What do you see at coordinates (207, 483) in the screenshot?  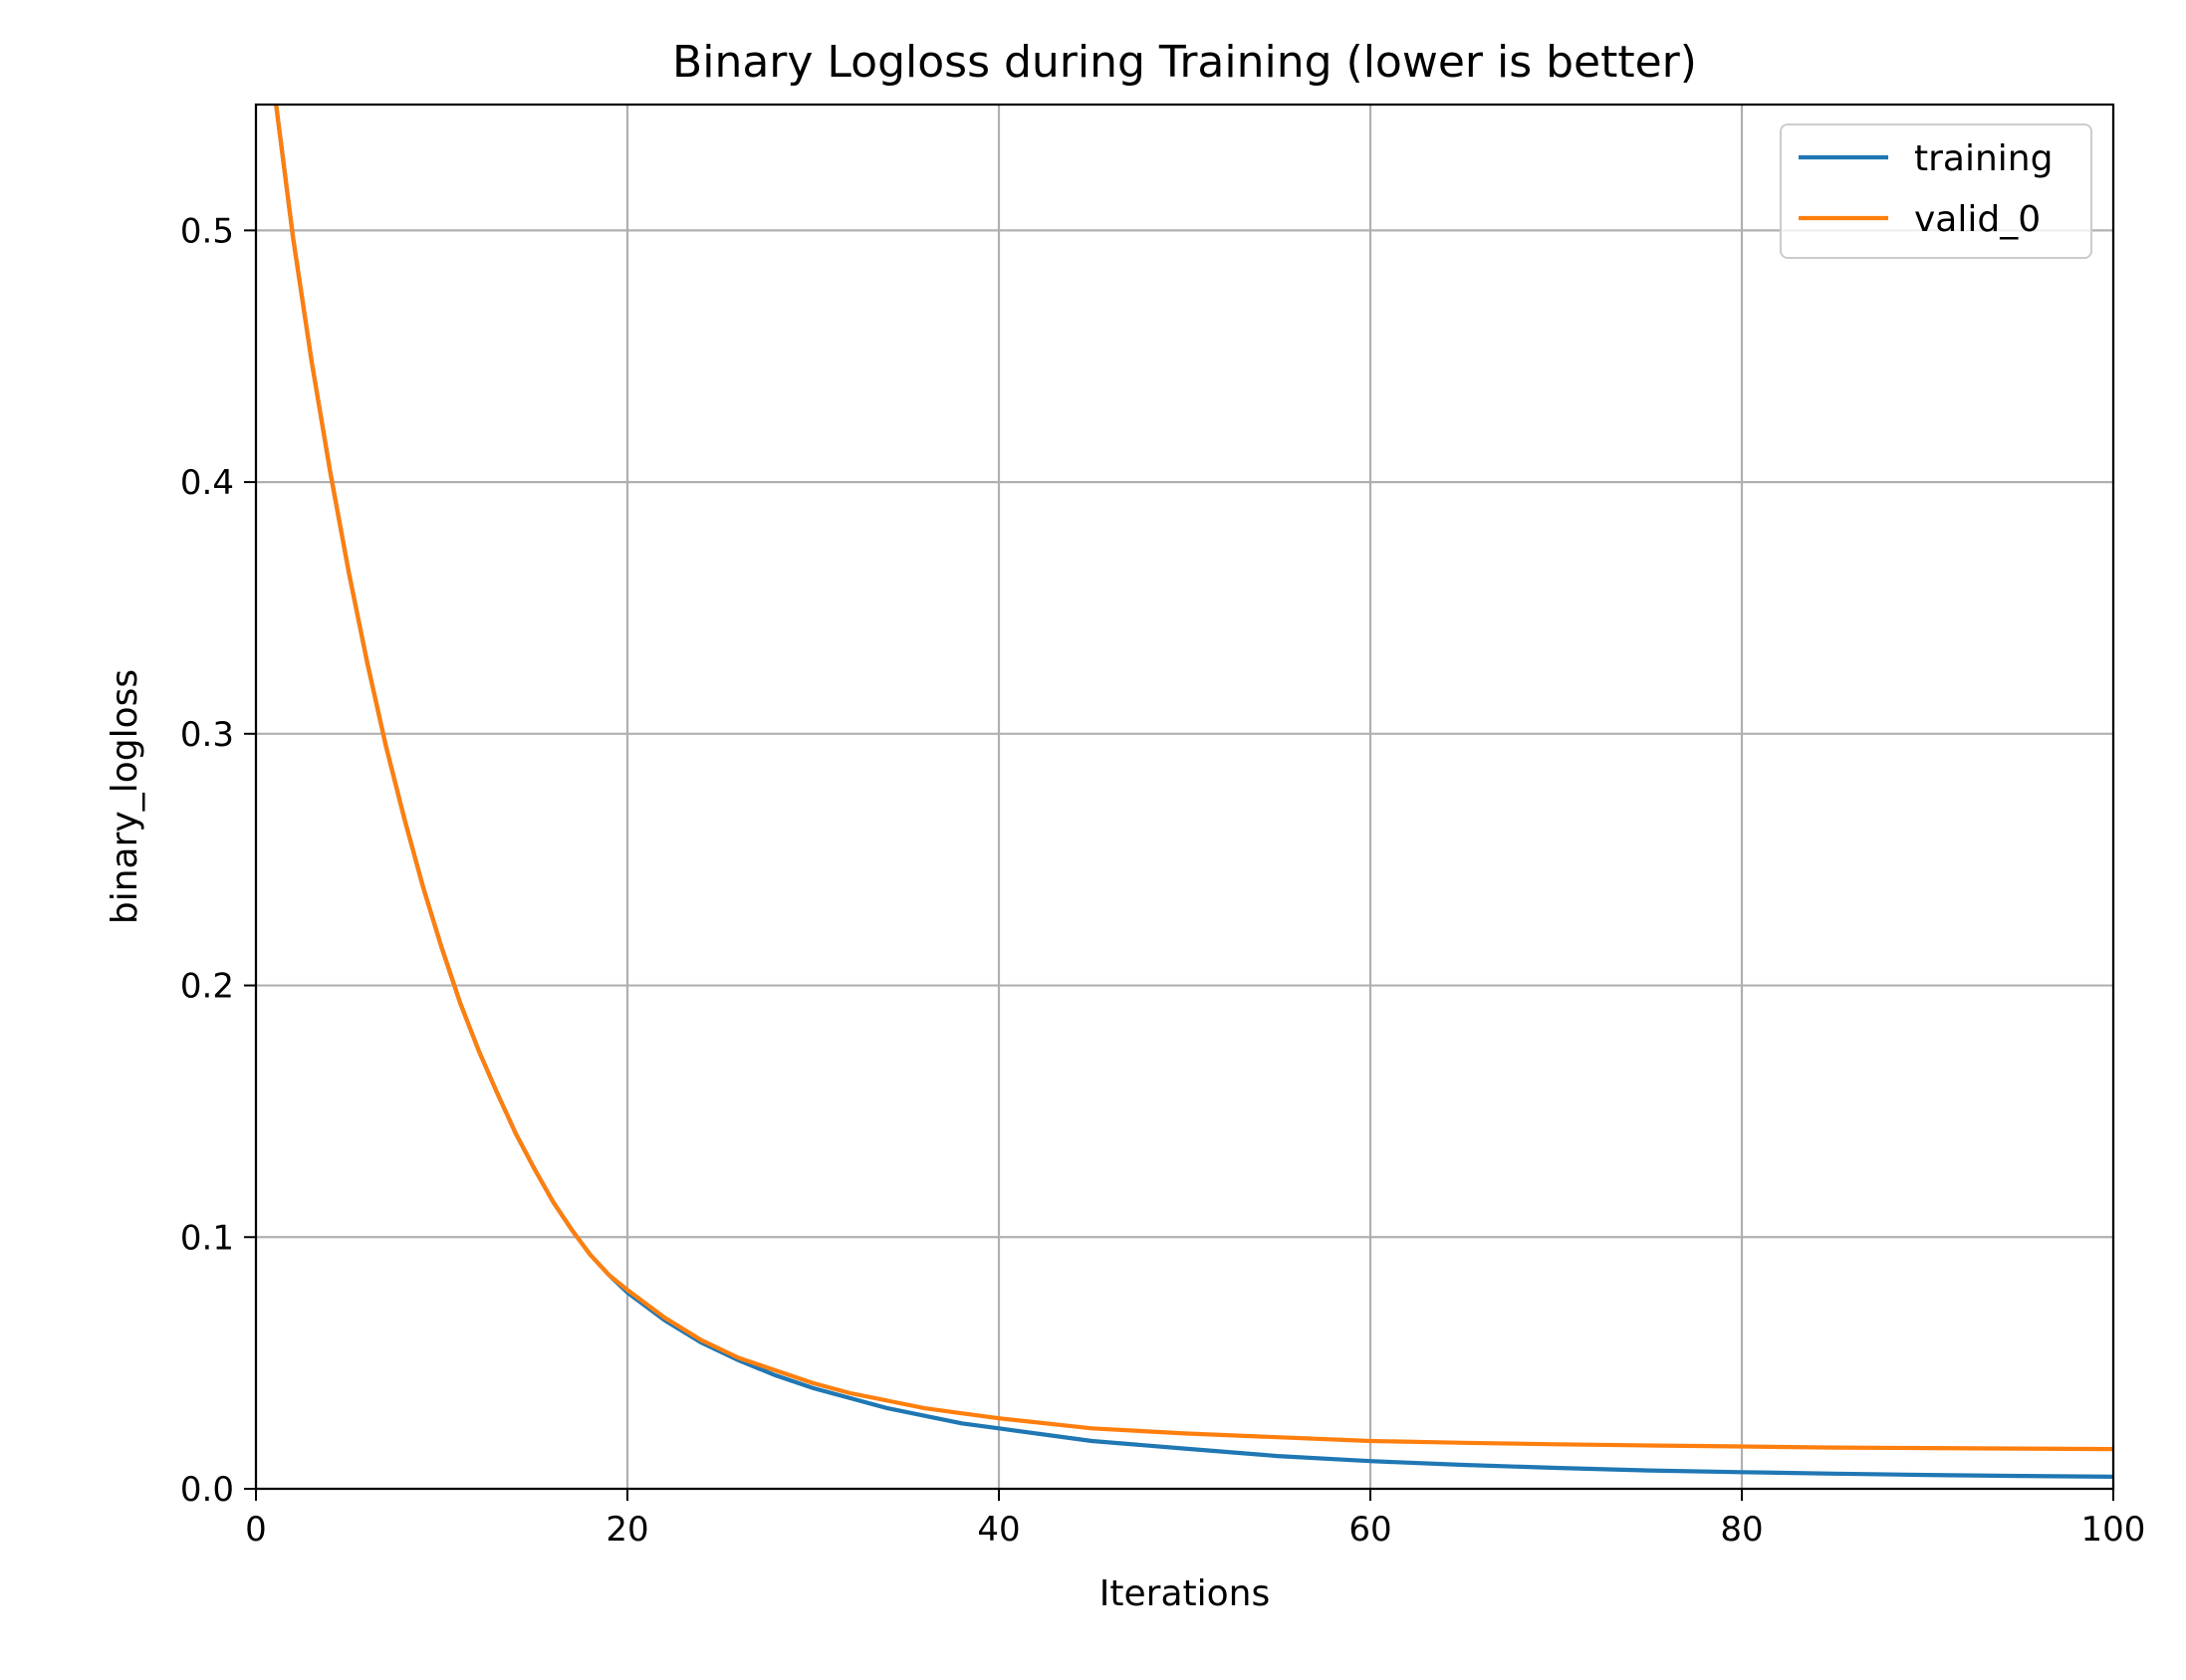 I see `y-tick-label: 0.4` at bounding box center [207, 483].